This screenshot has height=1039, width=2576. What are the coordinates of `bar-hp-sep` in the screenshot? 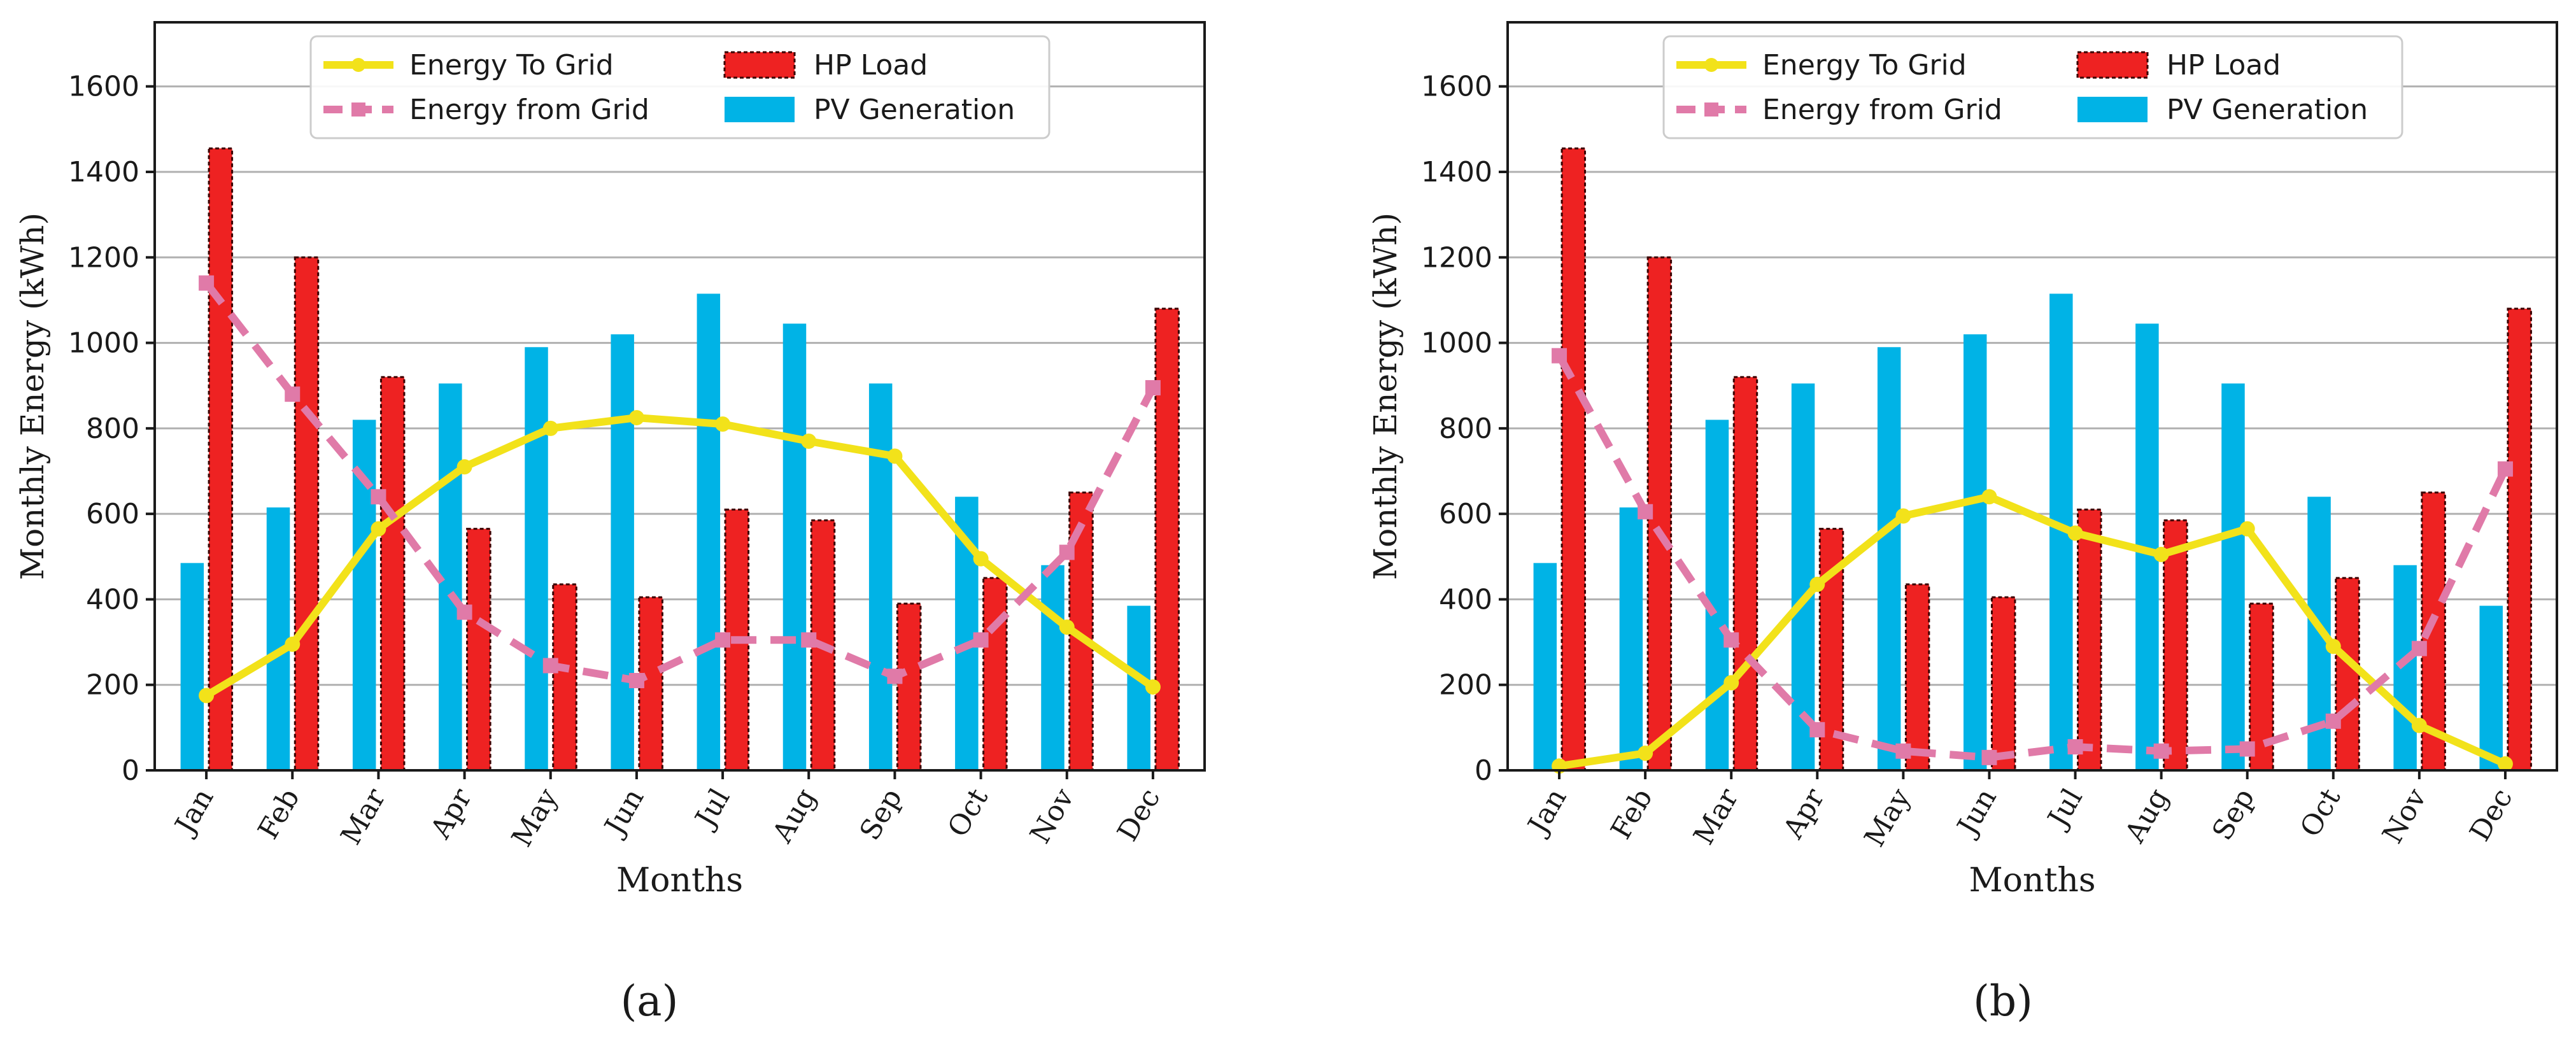 It's located at (909, 687).